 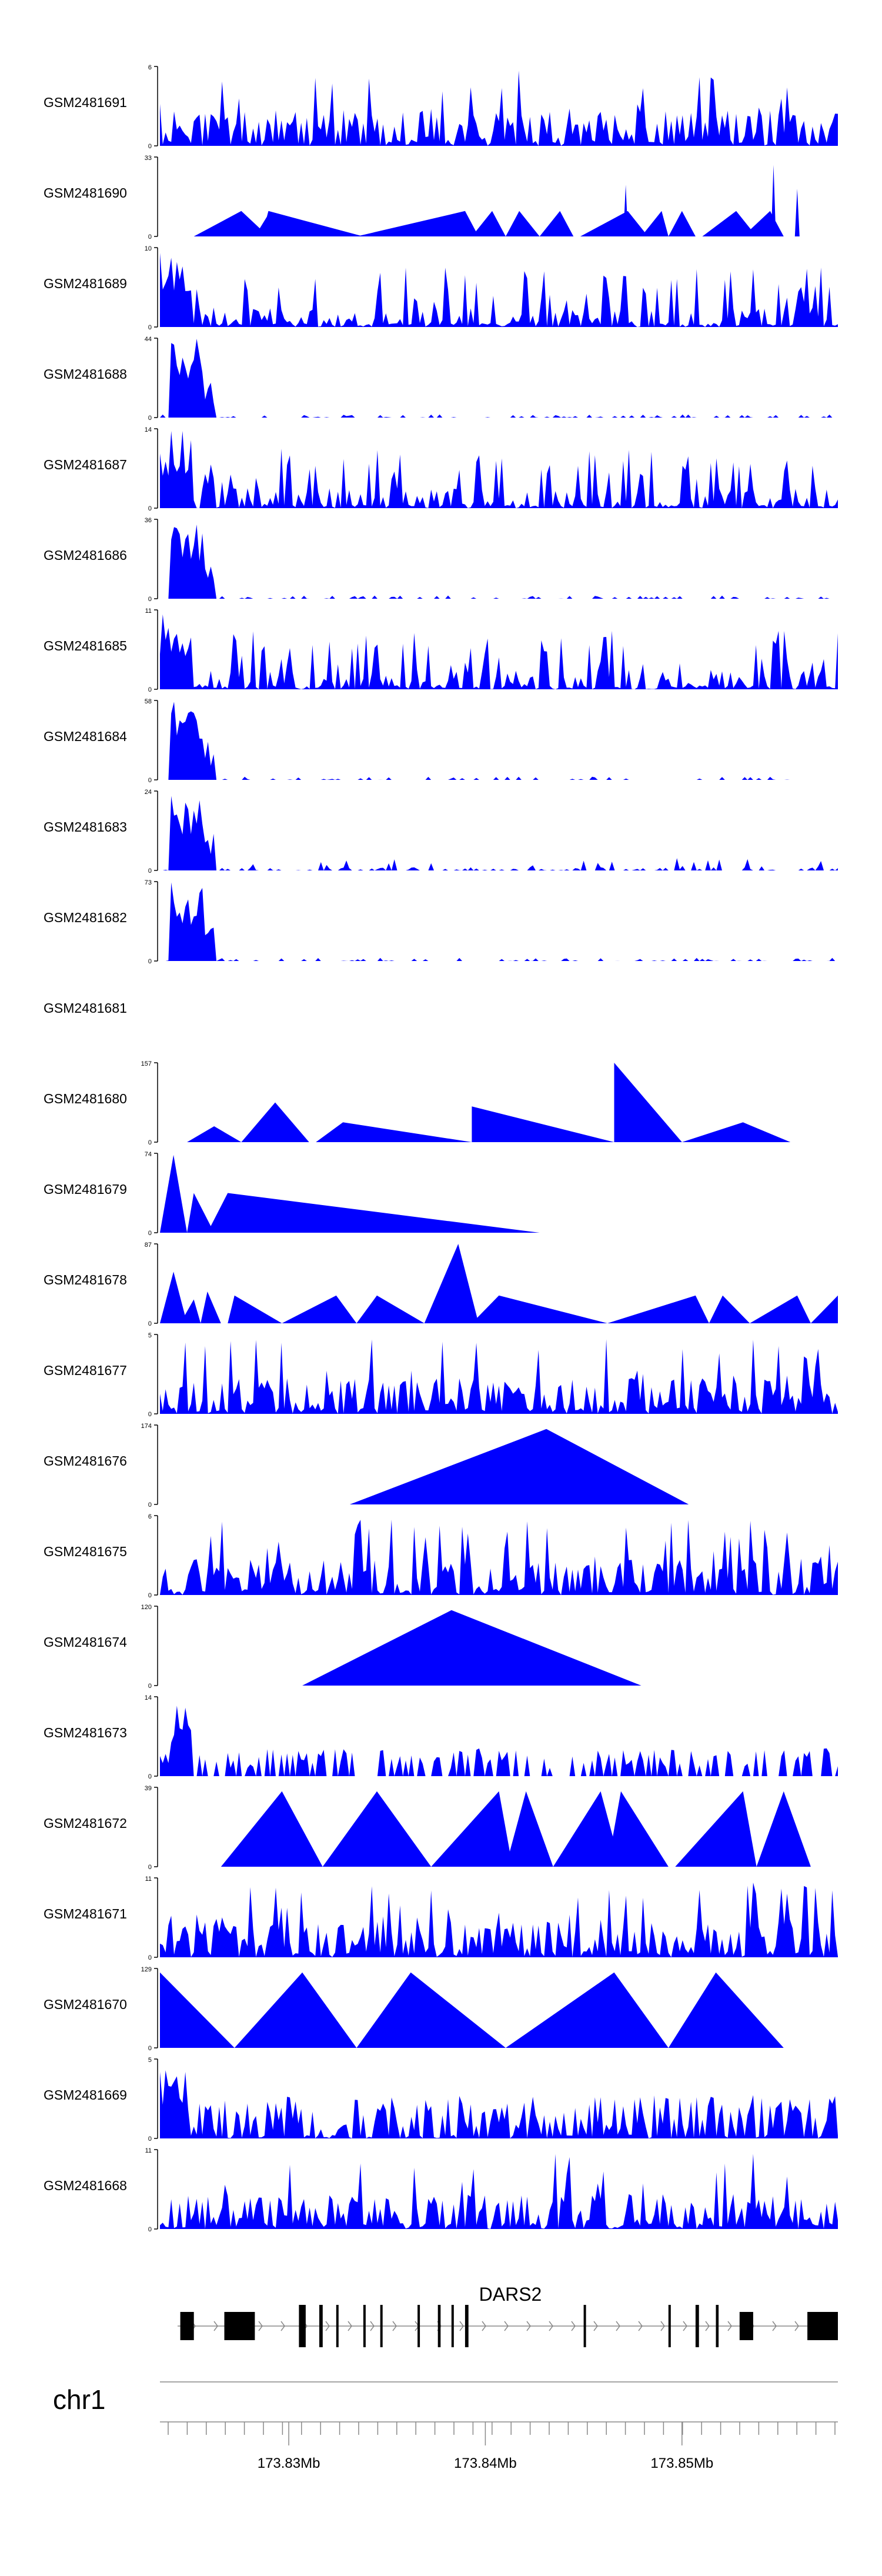 I want to click on track-GSM2481677: GSM2481677 5 0, so click(x=441, y=1375).